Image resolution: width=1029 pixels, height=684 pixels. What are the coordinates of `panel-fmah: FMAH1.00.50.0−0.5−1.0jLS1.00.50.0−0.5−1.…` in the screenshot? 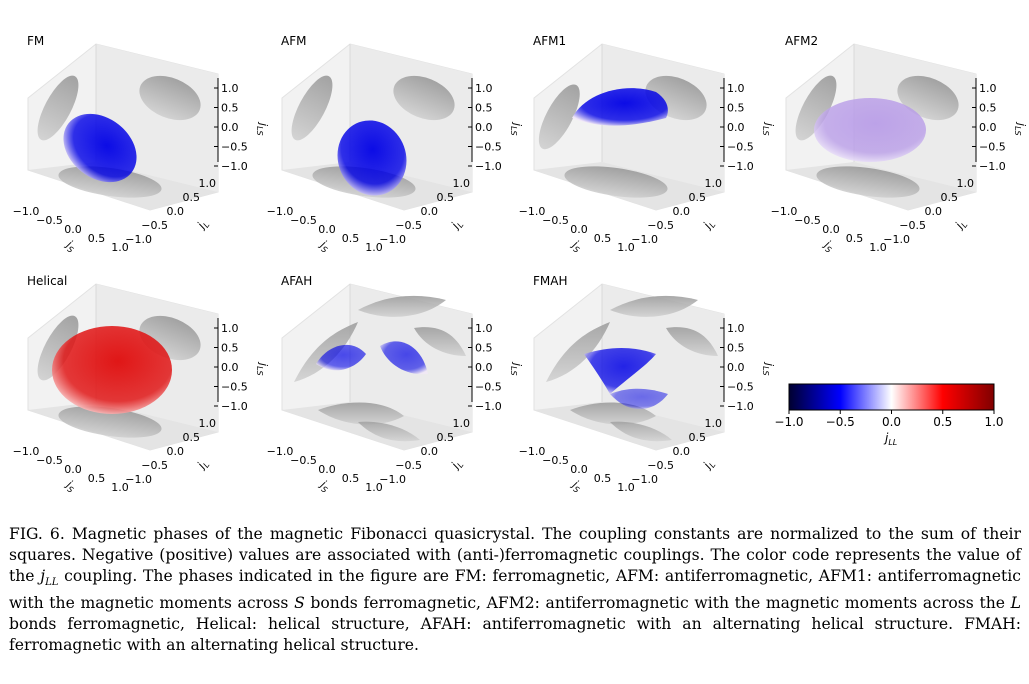 It's located at (647, 384).